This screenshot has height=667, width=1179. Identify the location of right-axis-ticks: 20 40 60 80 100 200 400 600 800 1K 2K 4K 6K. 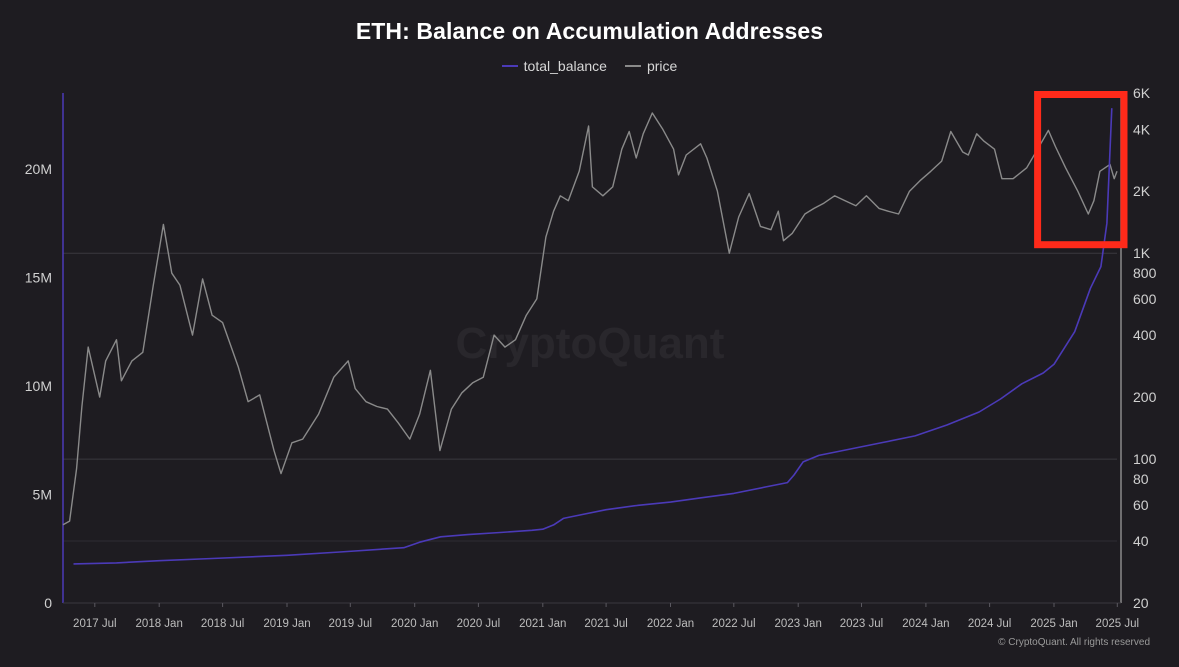
(1145, 348).